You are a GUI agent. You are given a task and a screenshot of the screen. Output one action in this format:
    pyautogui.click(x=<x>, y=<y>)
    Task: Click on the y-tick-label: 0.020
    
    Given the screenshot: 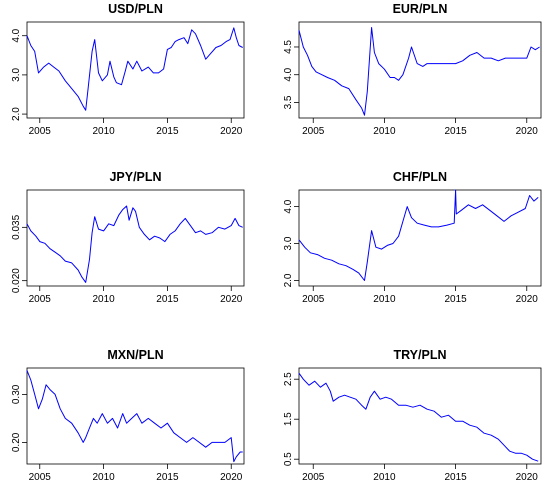 What is the action you would take?
    pyautogui.click(x=16, y=280)
    